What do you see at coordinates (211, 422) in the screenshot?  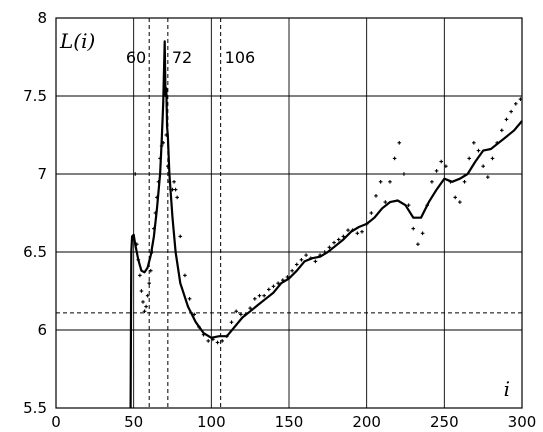 I see `x-tick-label: 100` at bounding box center [211, 422].